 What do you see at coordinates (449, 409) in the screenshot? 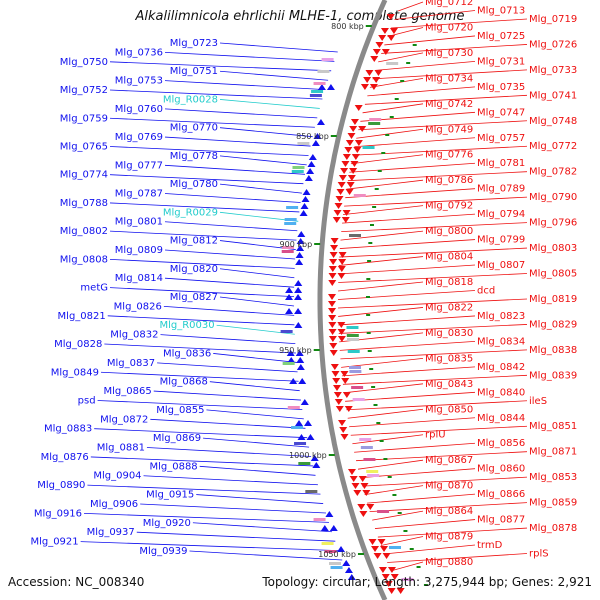
I see `gene-label: Mlg_0850` at bounding box center [449, 409].